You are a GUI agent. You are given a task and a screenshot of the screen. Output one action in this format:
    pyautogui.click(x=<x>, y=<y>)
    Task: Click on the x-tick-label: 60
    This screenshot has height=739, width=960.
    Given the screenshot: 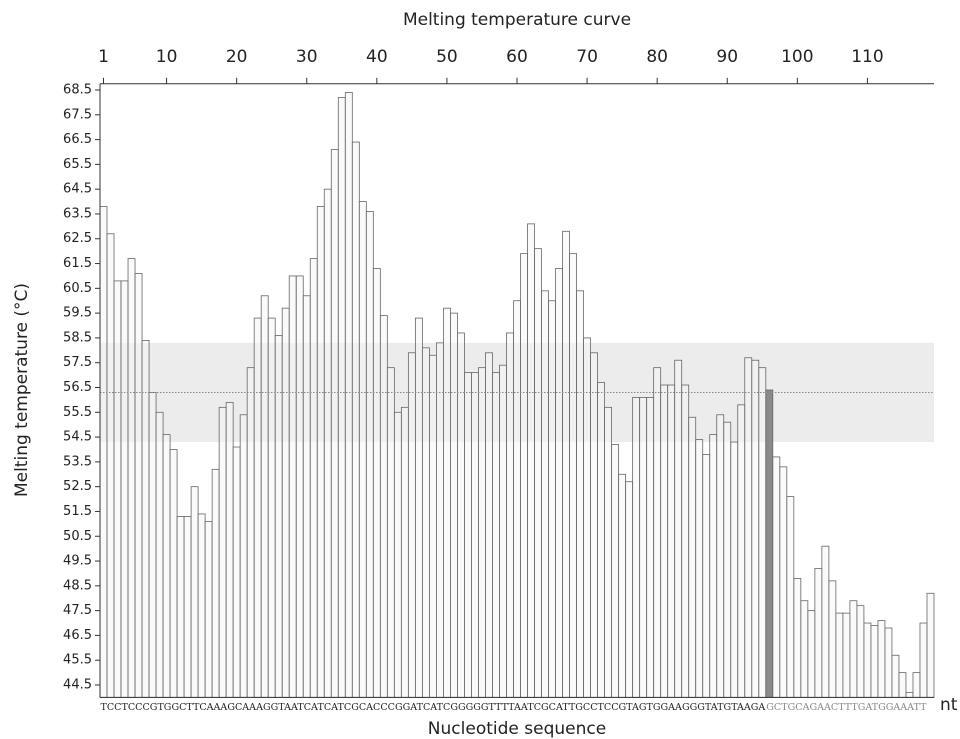 What is the action you would take?
    pyautogui.click(x=517, y=57)
    